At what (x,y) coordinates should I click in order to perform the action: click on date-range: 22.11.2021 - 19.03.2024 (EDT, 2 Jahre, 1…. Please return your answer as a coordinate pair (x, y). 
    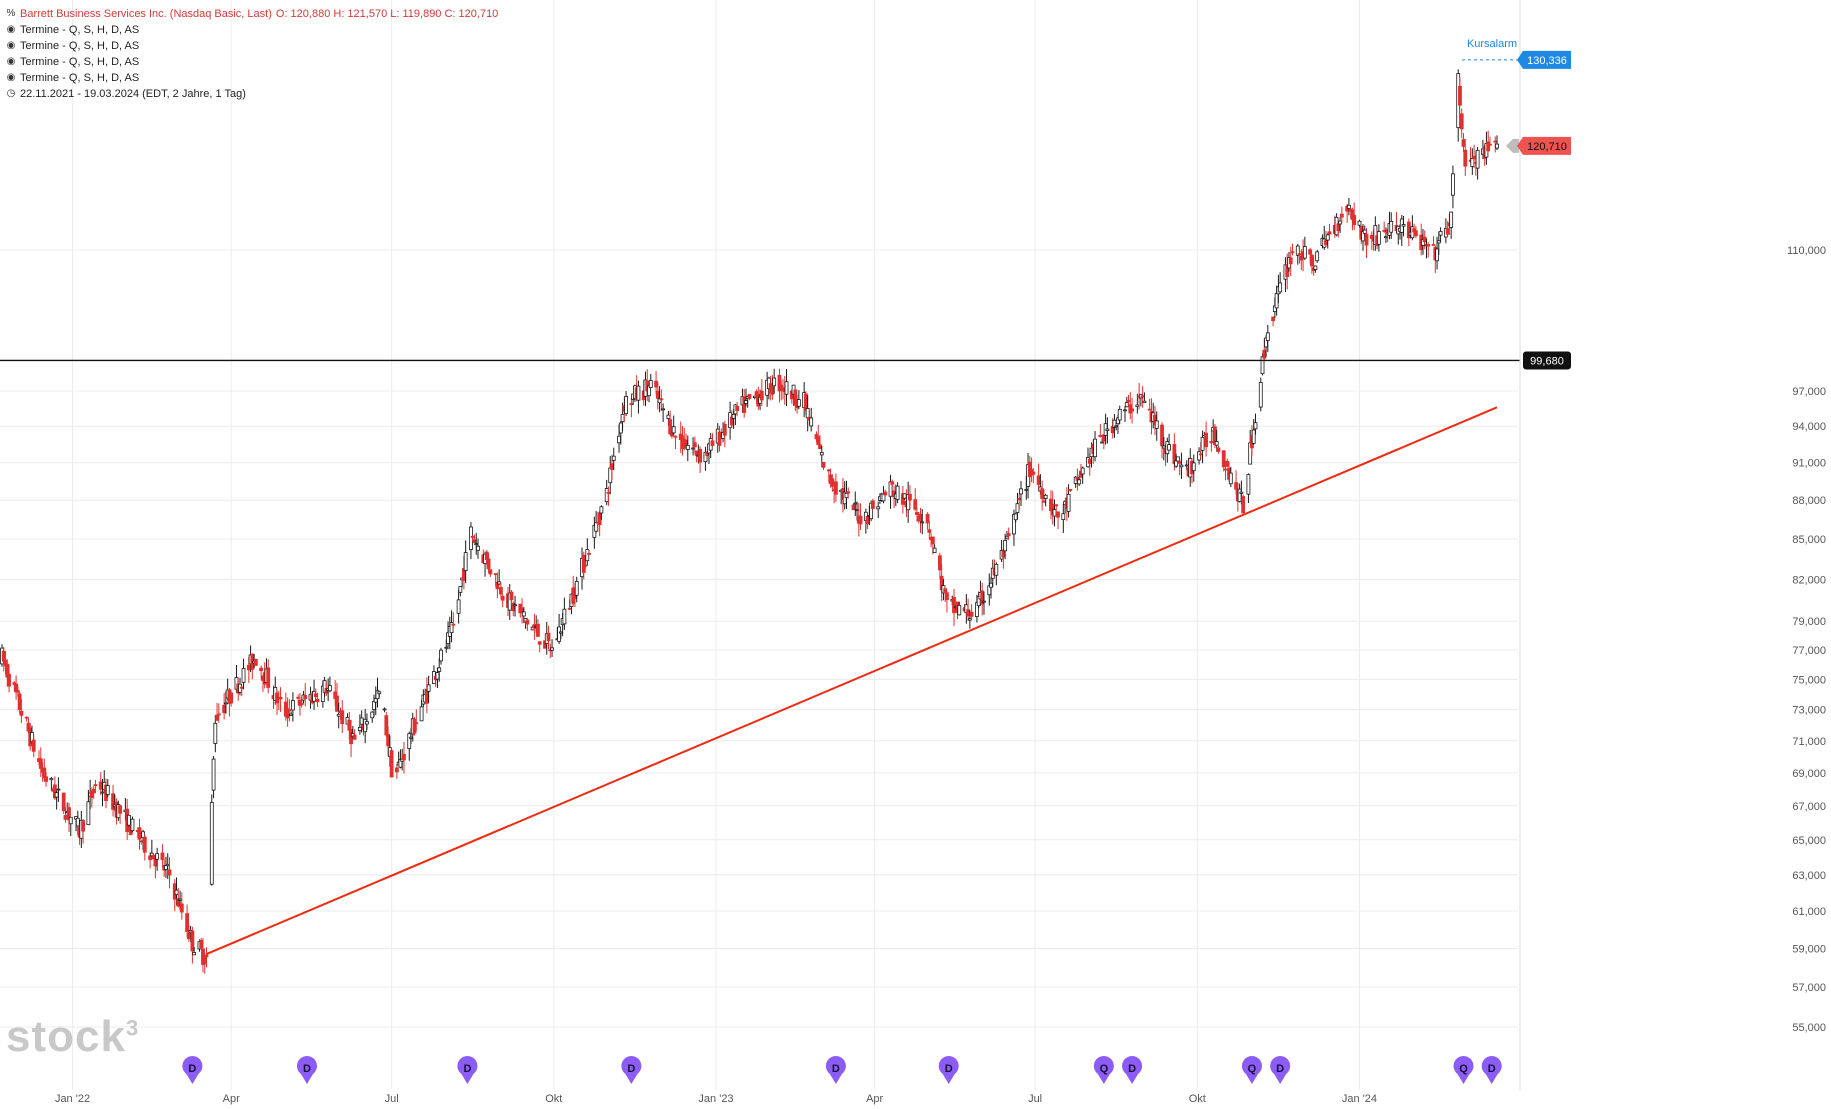
    Looking at the image, I should click on (133, 94).